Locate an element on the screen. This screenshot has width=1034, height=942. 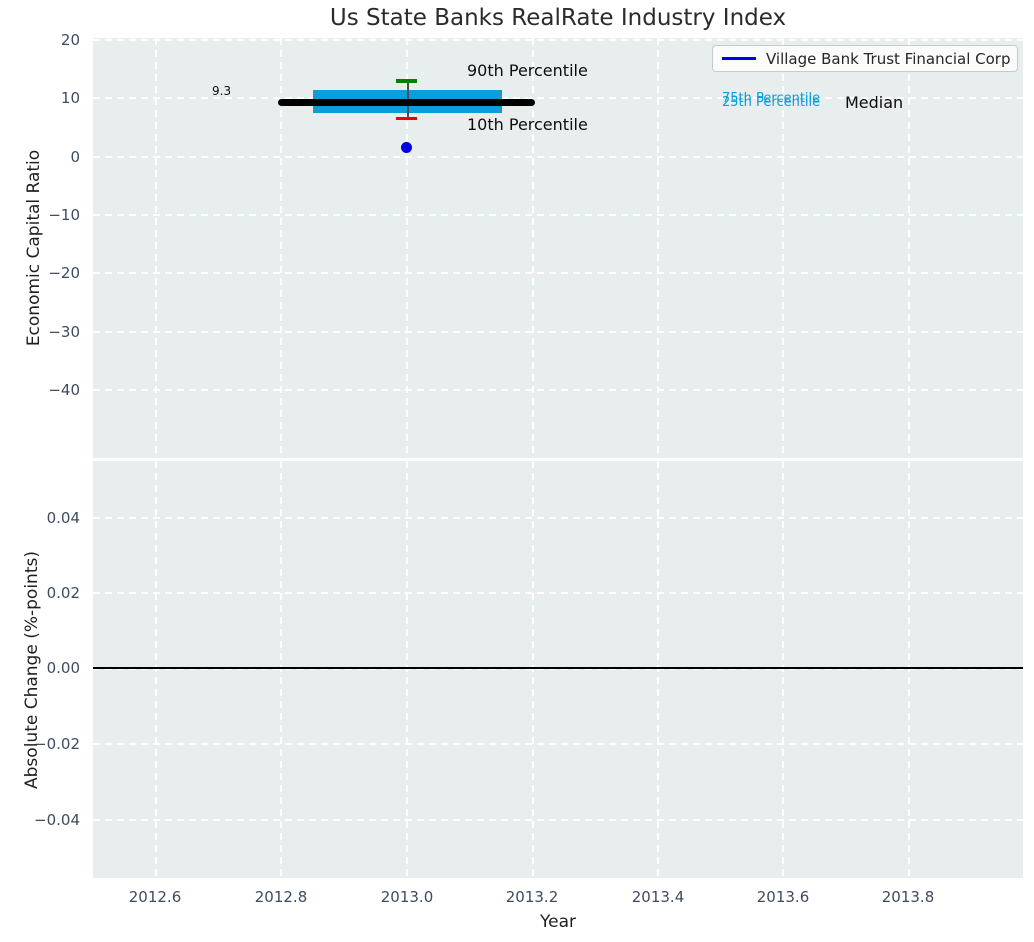
median-line is located at coordinates (406, 102).